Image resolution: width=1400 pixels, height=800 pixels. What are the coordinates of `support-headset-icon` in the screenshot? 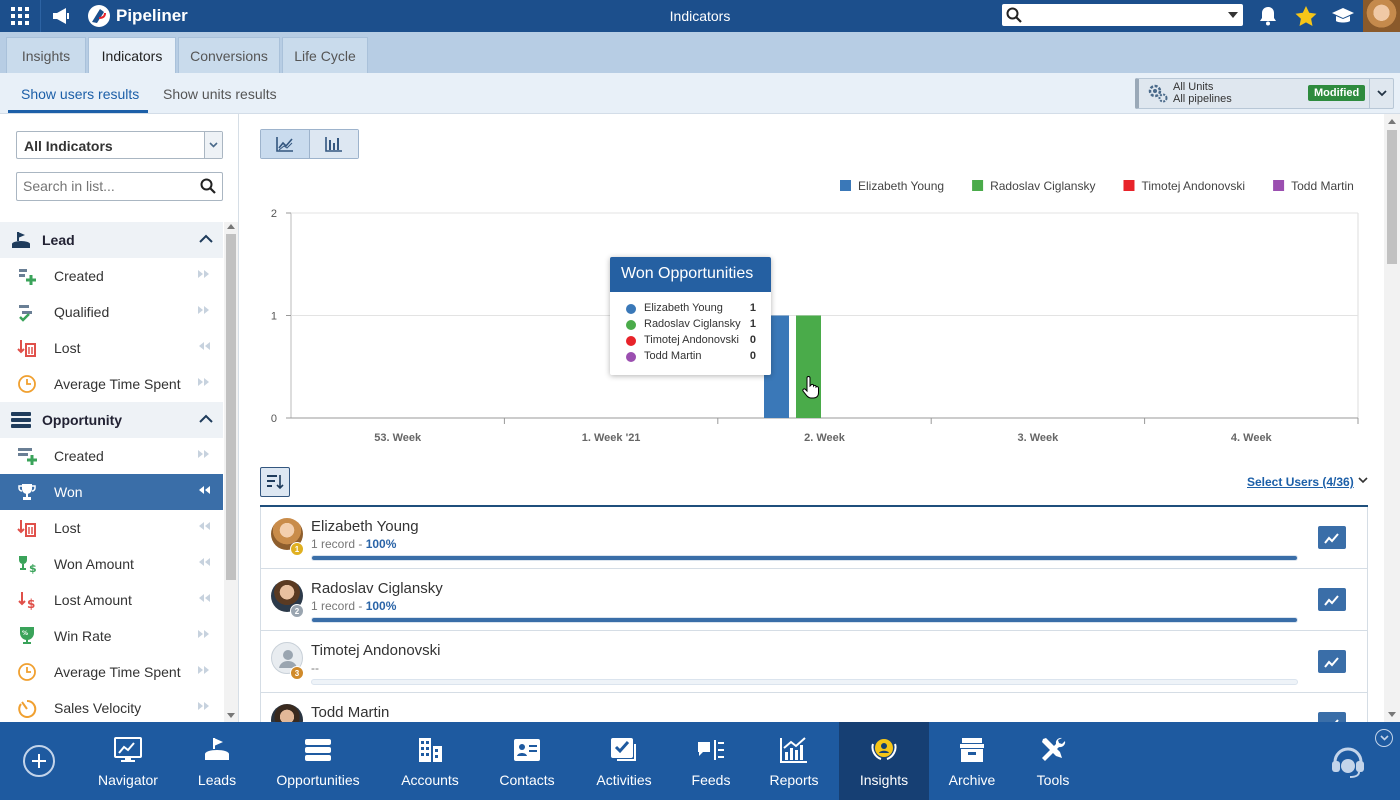 It's located at (1348, 762).